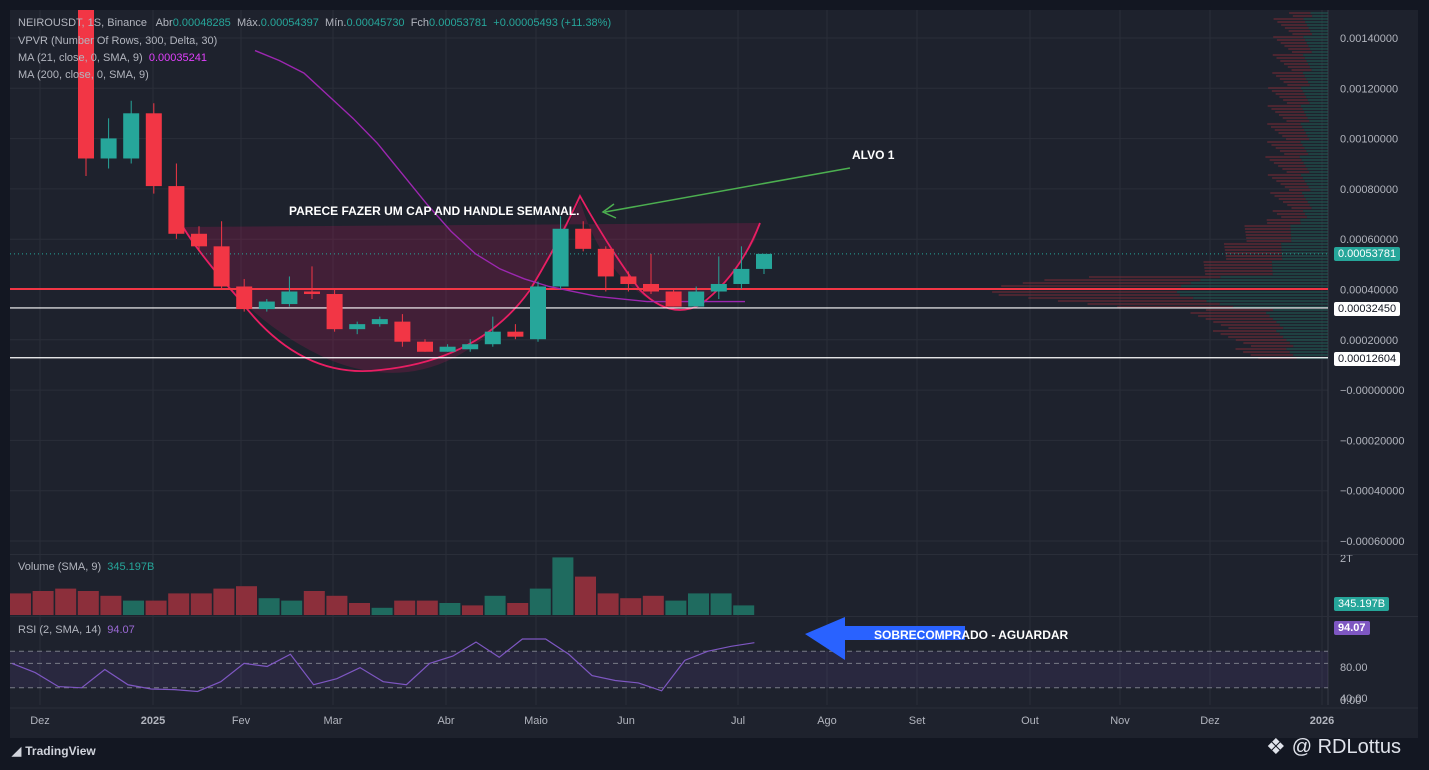  I want to click on target-arrow-head, so click(609, 211).